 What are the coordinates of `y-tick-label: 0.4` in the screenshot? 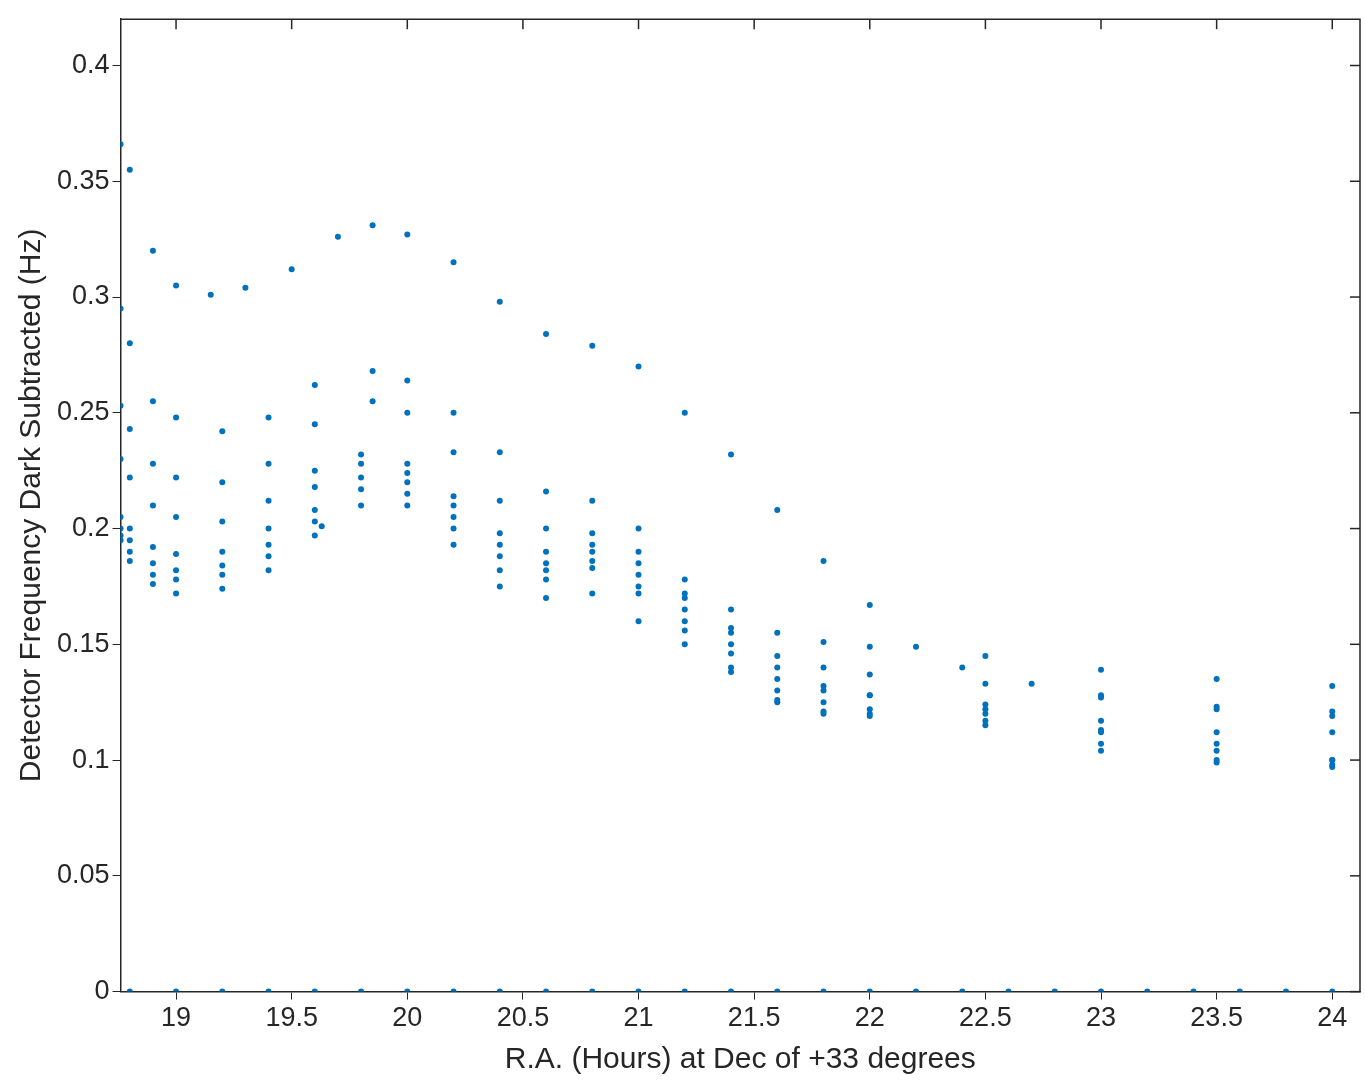 It's located at (91, 63).